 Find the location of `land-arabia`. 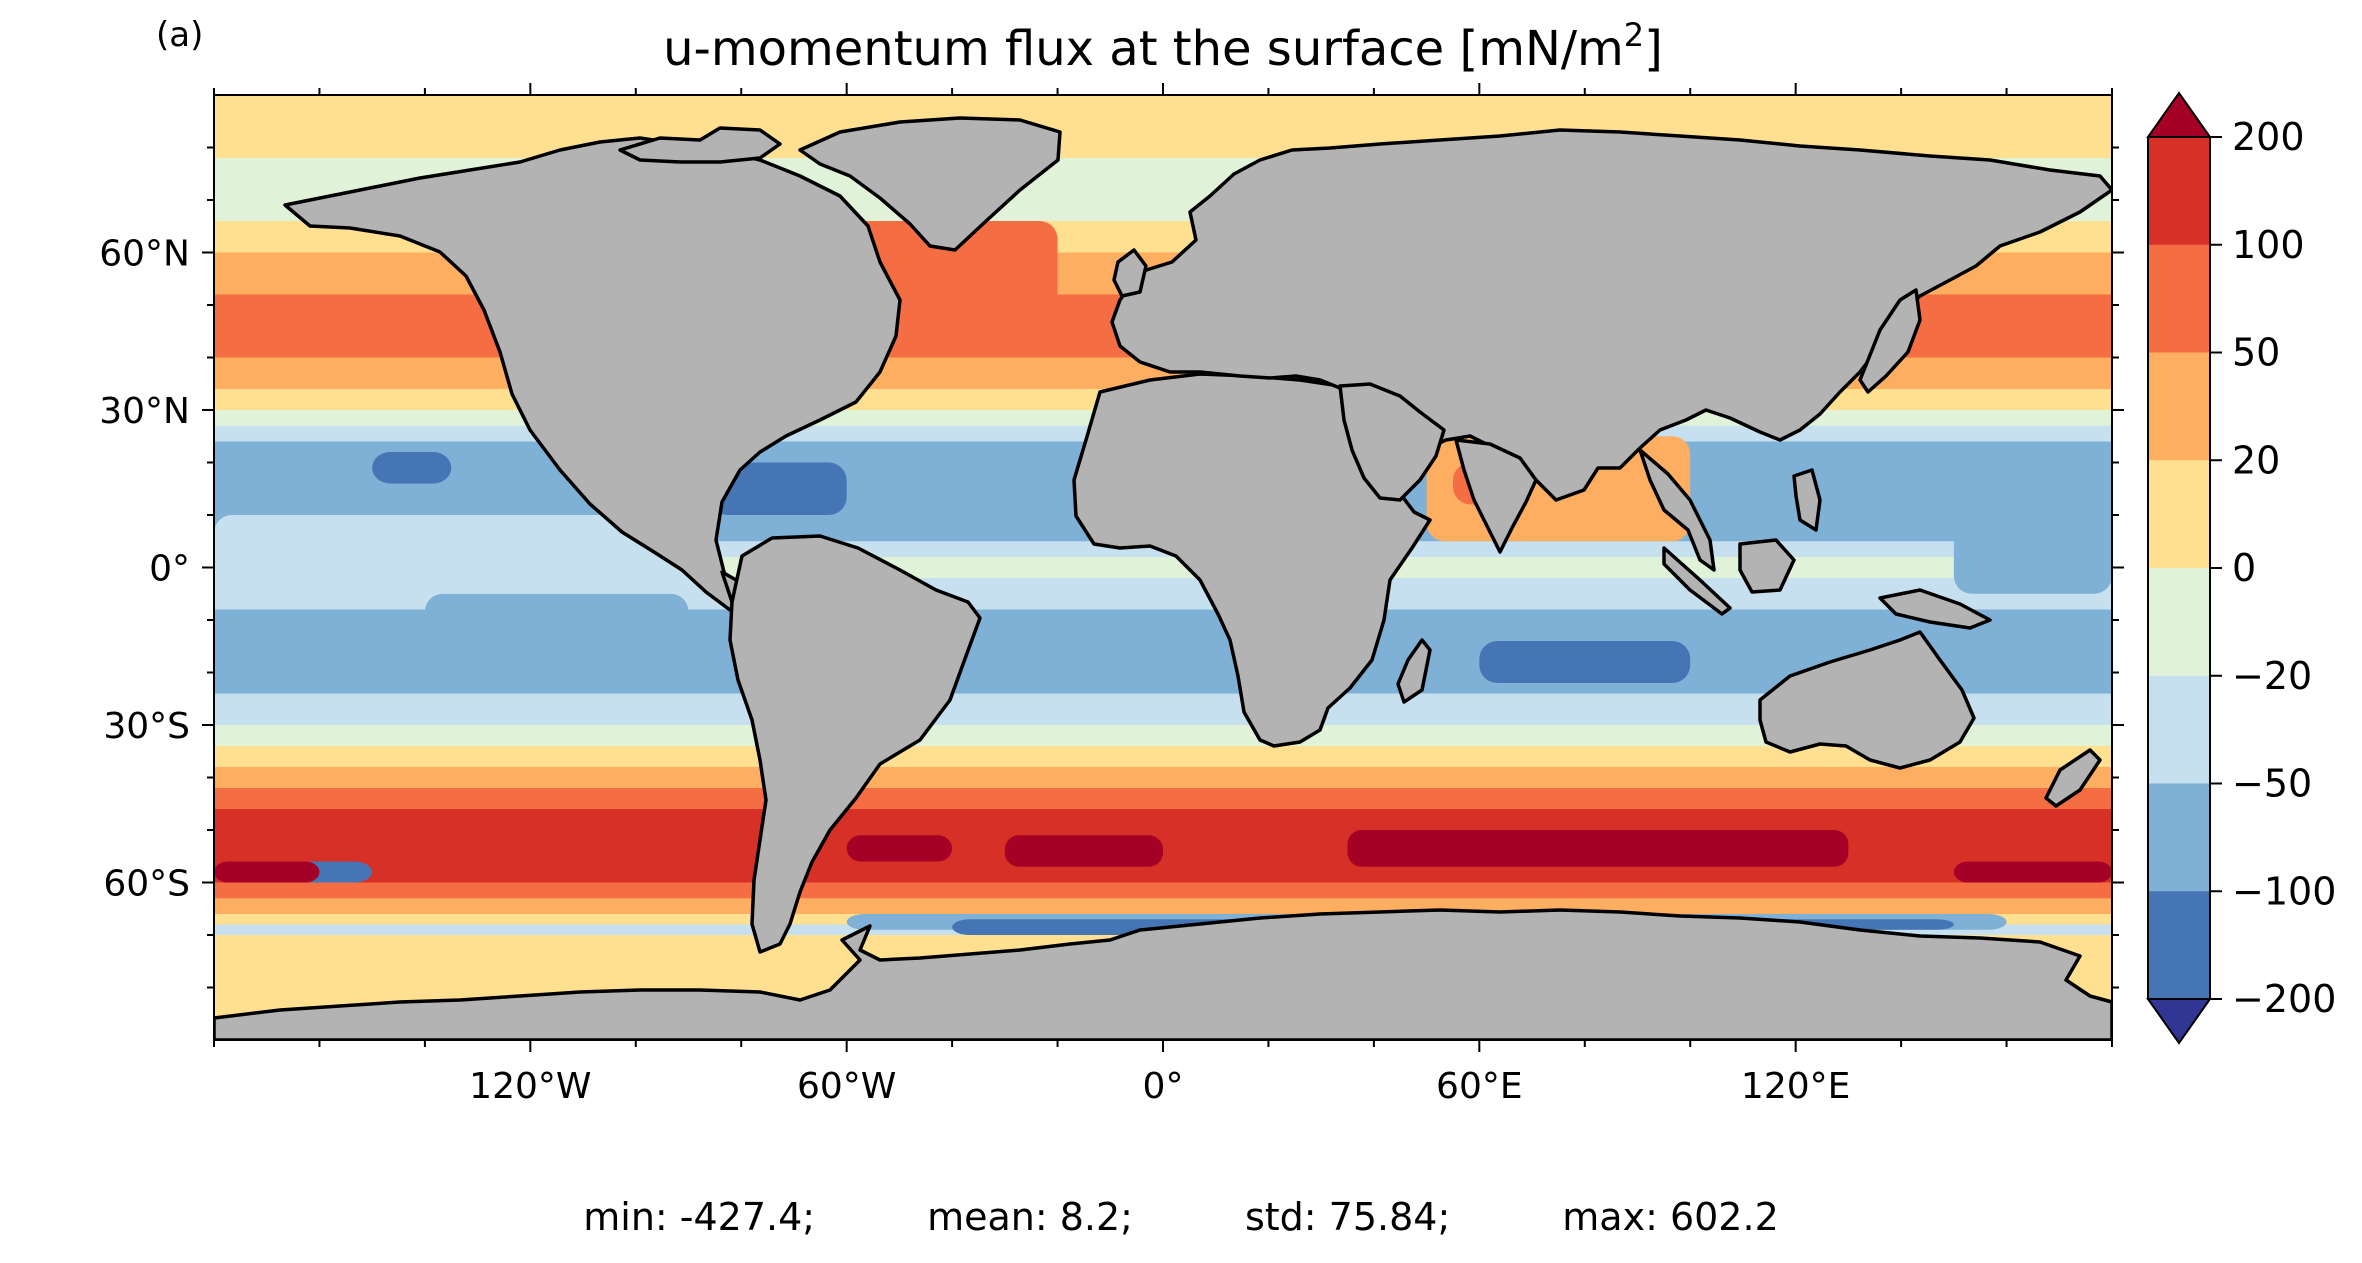

land-arabia is located at coordinates (1392, 442).